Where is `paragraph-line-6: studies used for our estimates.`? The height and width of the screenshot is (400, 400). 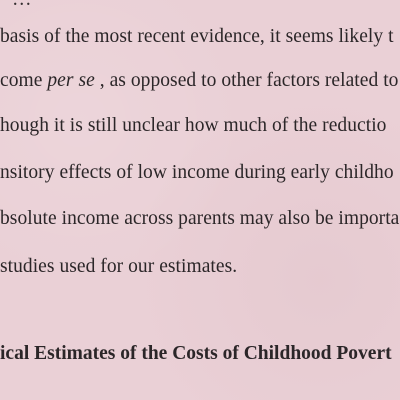 paragraph-line-6: studies used for our estimates. is located at coordinates (119, 266).